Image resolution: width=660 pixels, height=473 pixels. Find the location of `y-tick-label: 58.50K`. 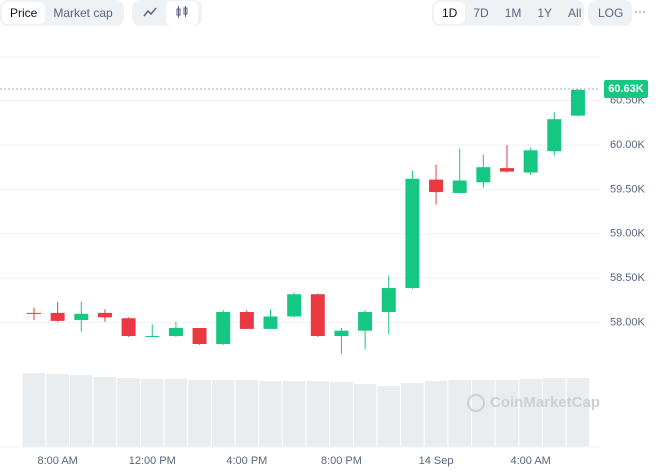

y-tick-label: 58.50K is located at coordinates (628, 278).